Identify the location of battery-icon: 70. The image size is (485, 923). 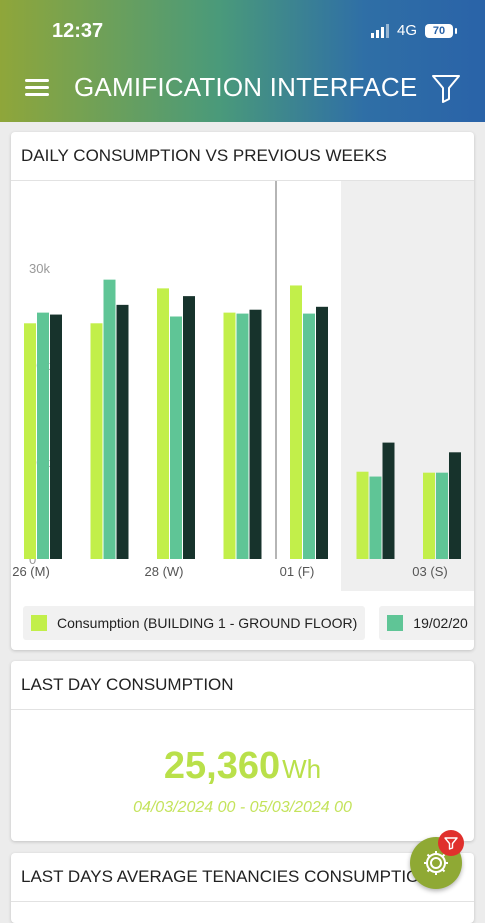
(441, 30).